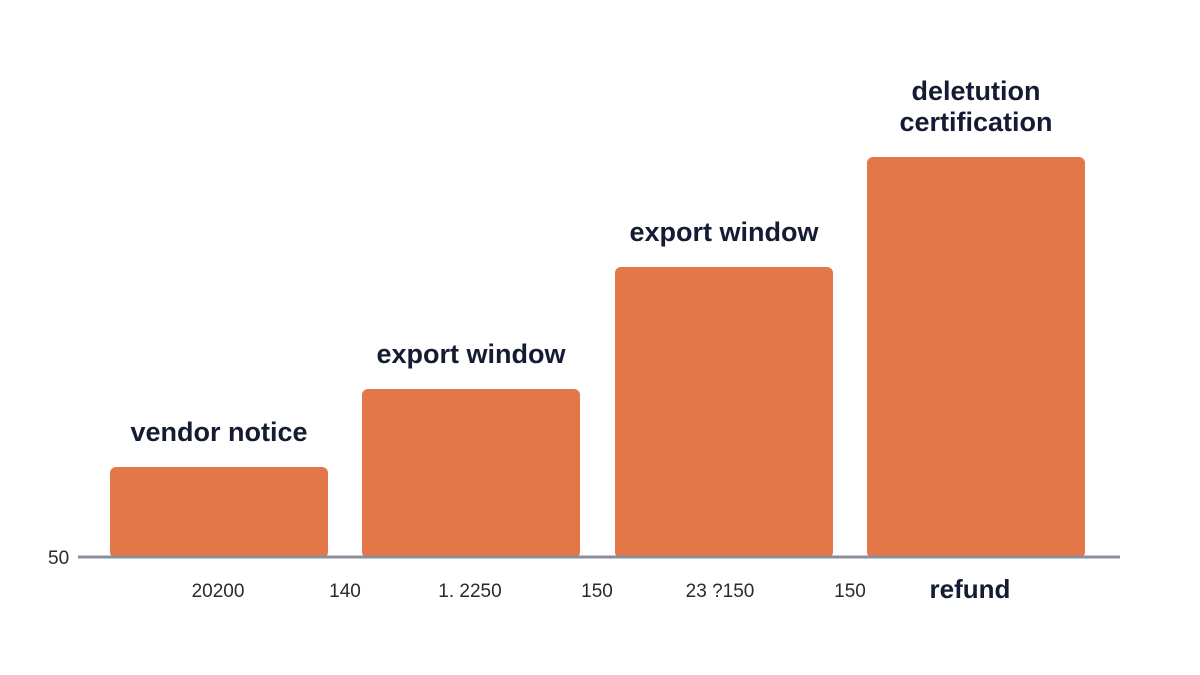 Image resolution: width=1200 pixels, height=675 pixels. I want to click on bar-label-3: export window, so click(725, 232).